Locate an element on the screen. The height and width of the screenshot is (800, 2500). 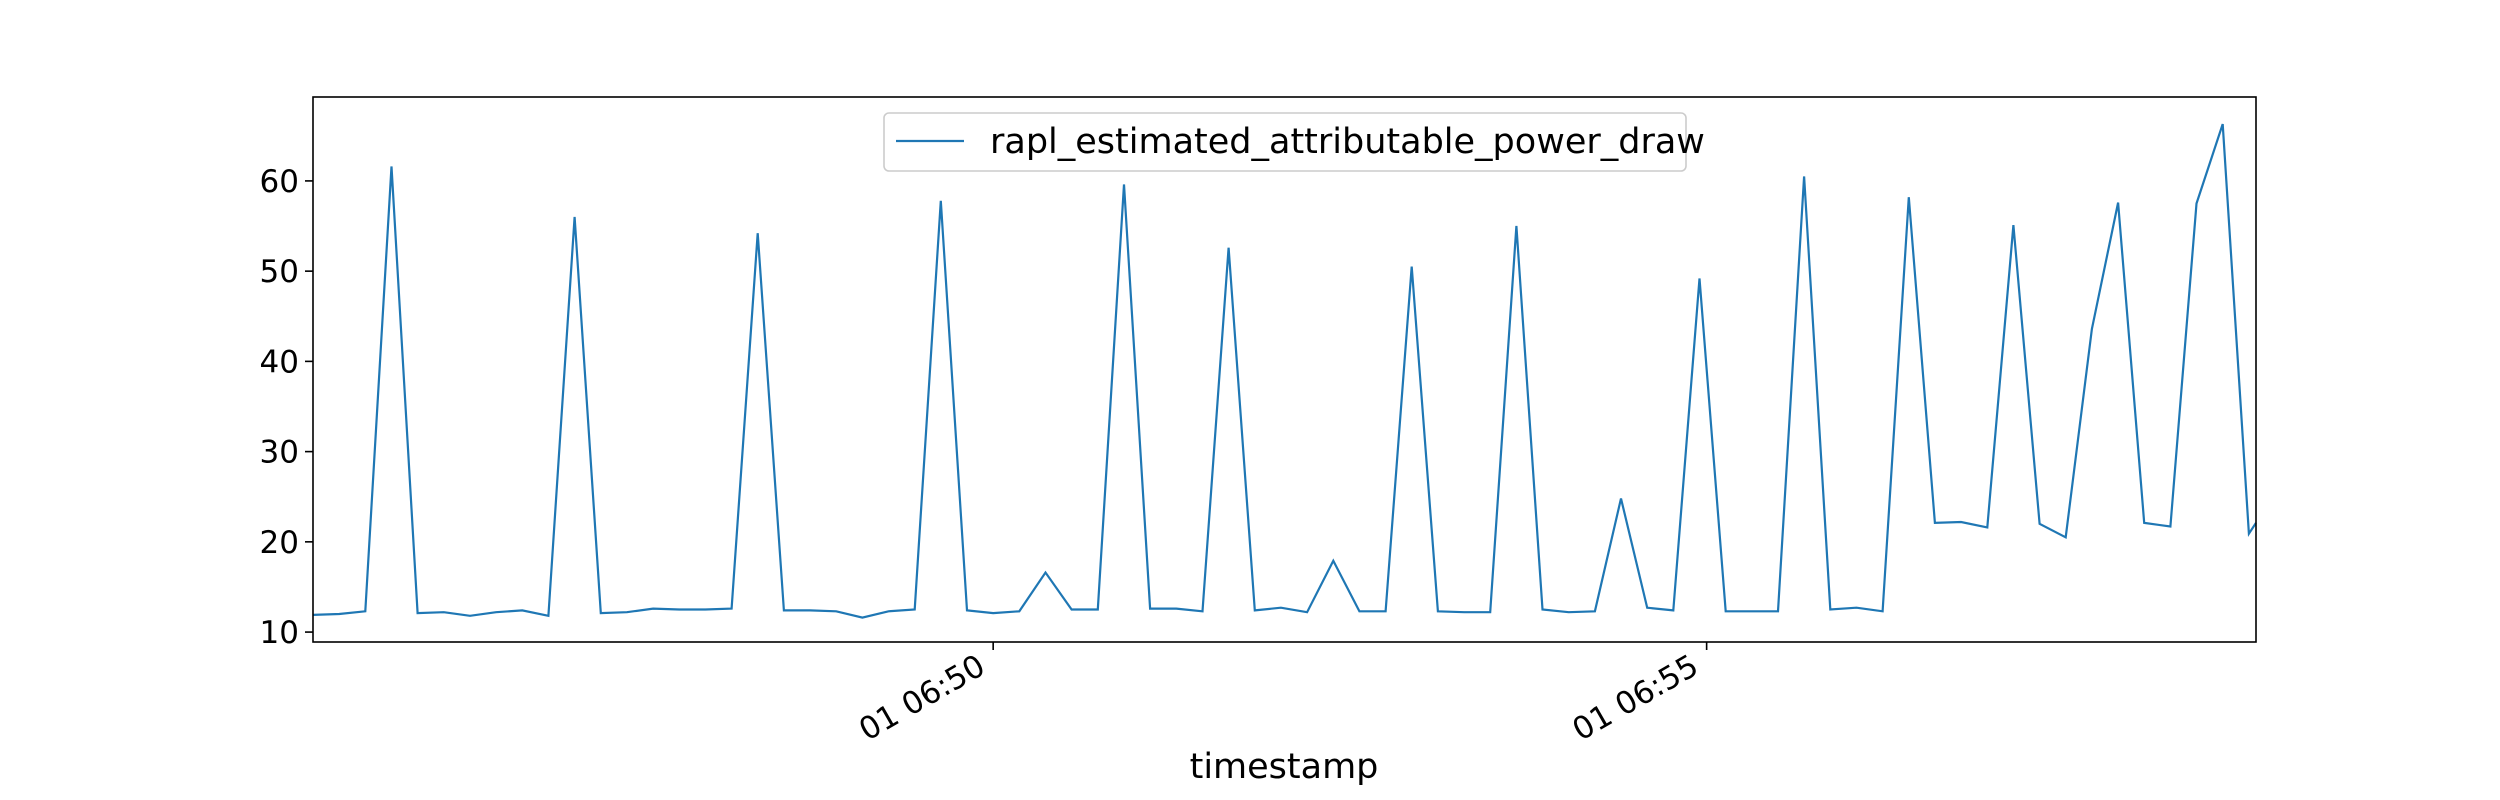
legend-box is located at coordinates (1285, 142).